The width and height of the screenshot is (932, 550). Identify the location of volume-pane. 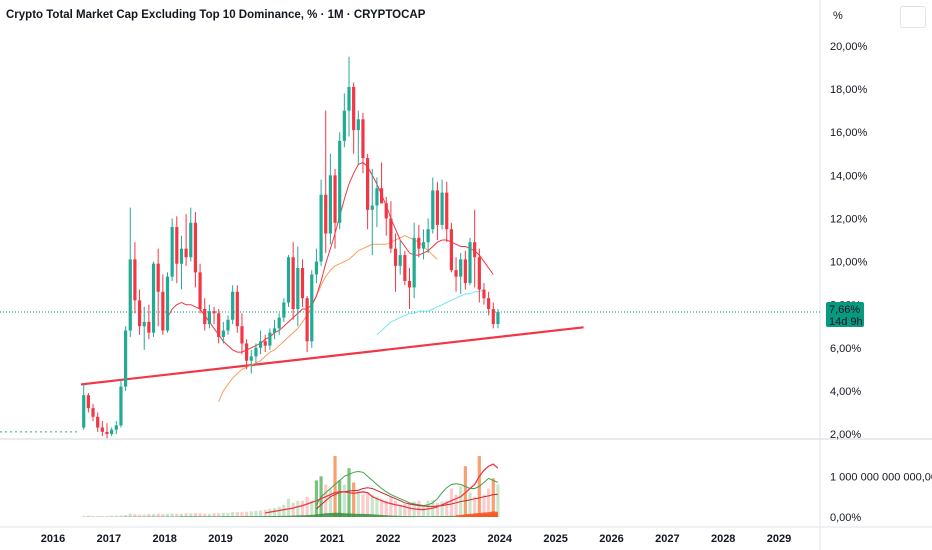
(291, 486).